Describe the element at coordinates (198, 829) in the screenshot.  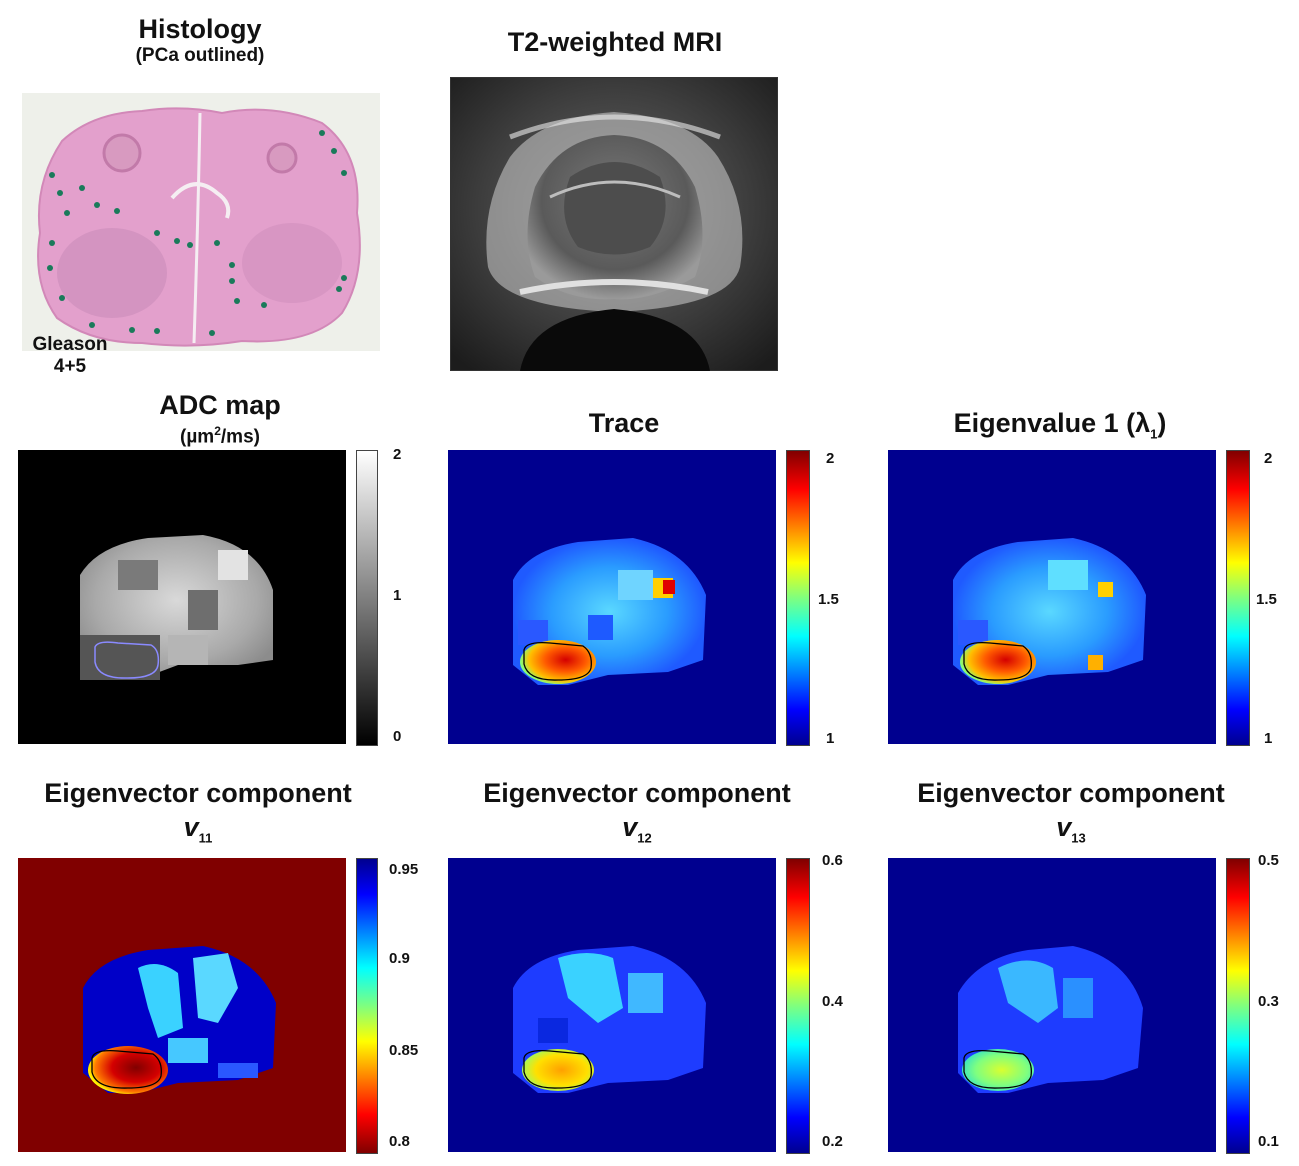
I see `v11-symbol: v11` at that location.